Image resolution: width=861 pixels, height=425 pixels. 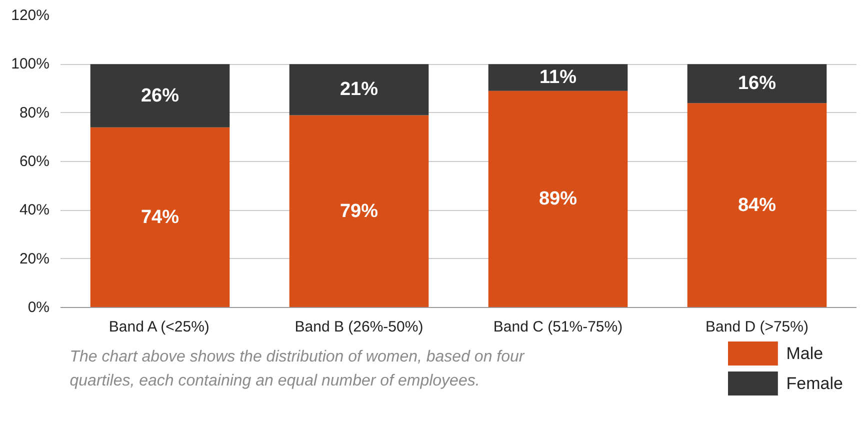 I want to click on y-tick-label: 120%, so click(x=30, y=15).